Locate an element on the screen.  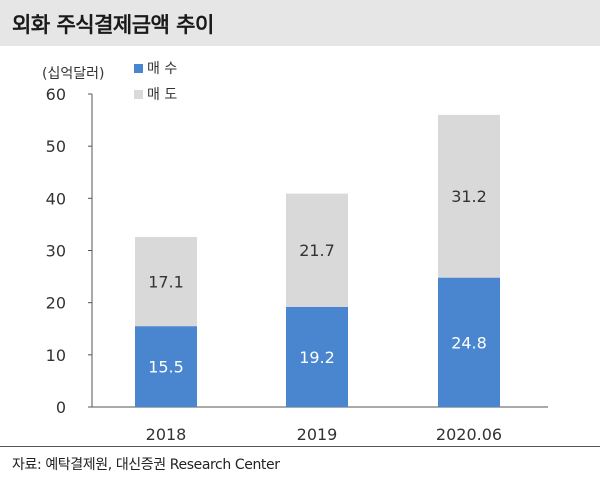
unit-label: (십억달러) is located at coordinates (73, 74).